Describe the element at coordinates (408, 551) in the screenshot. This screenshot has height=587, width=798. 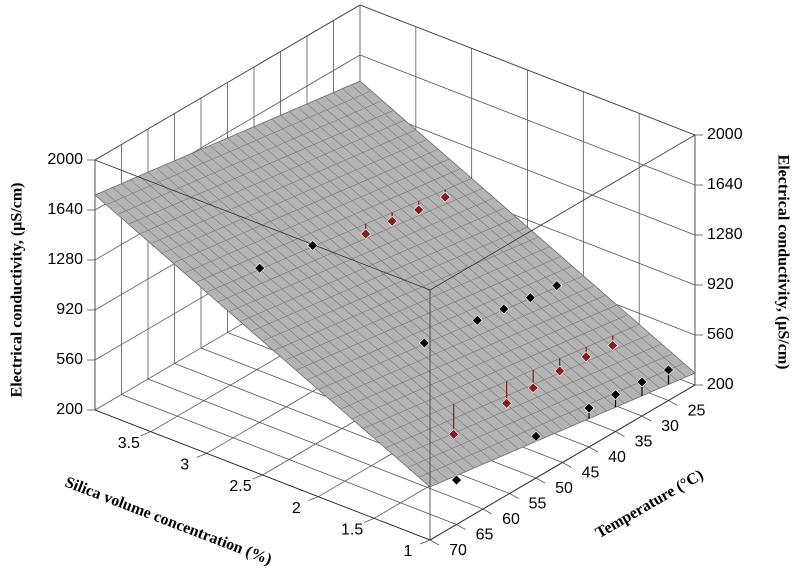
I see `x-tick-label: 1` at that location.